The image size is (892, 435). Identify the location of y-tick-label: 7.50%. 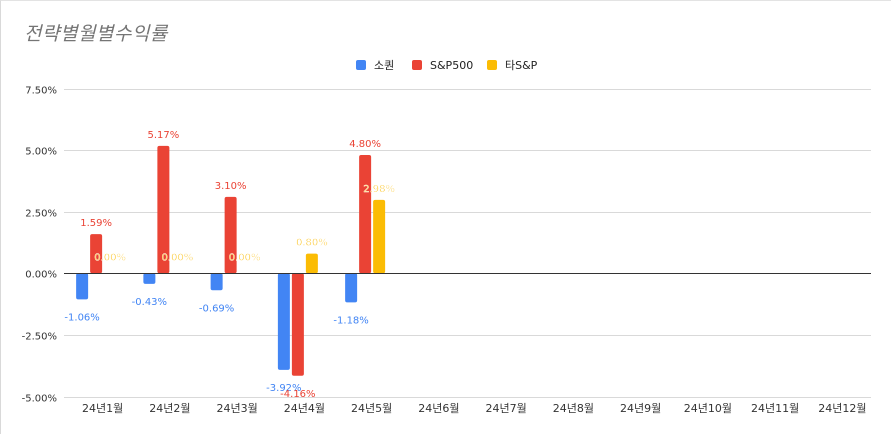
(41, 91).